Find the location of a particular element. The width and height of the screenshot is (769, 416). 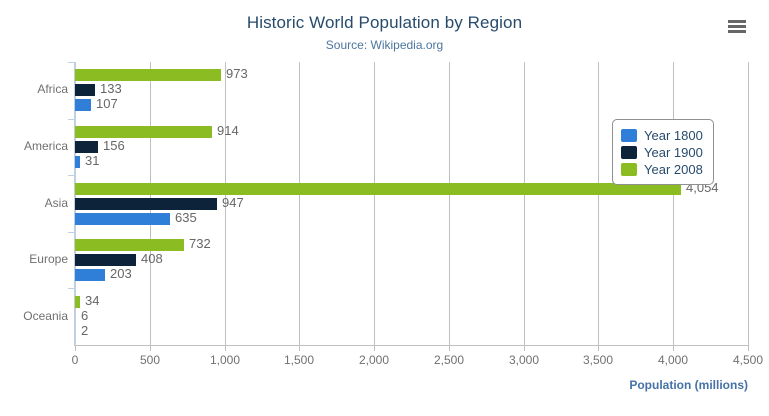

y-axis-line is located at coordinates (74, 204).